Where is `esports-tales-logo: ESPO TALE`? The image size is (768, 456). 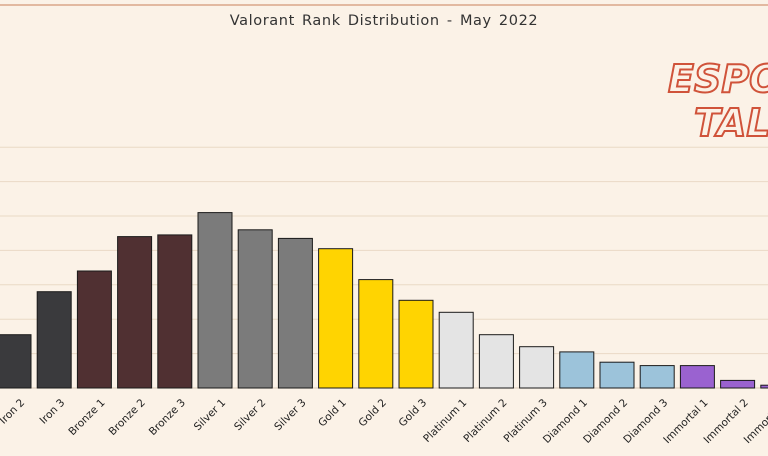 esports-tales-logo: ESPO TALE is located at coordinates (717, 101).